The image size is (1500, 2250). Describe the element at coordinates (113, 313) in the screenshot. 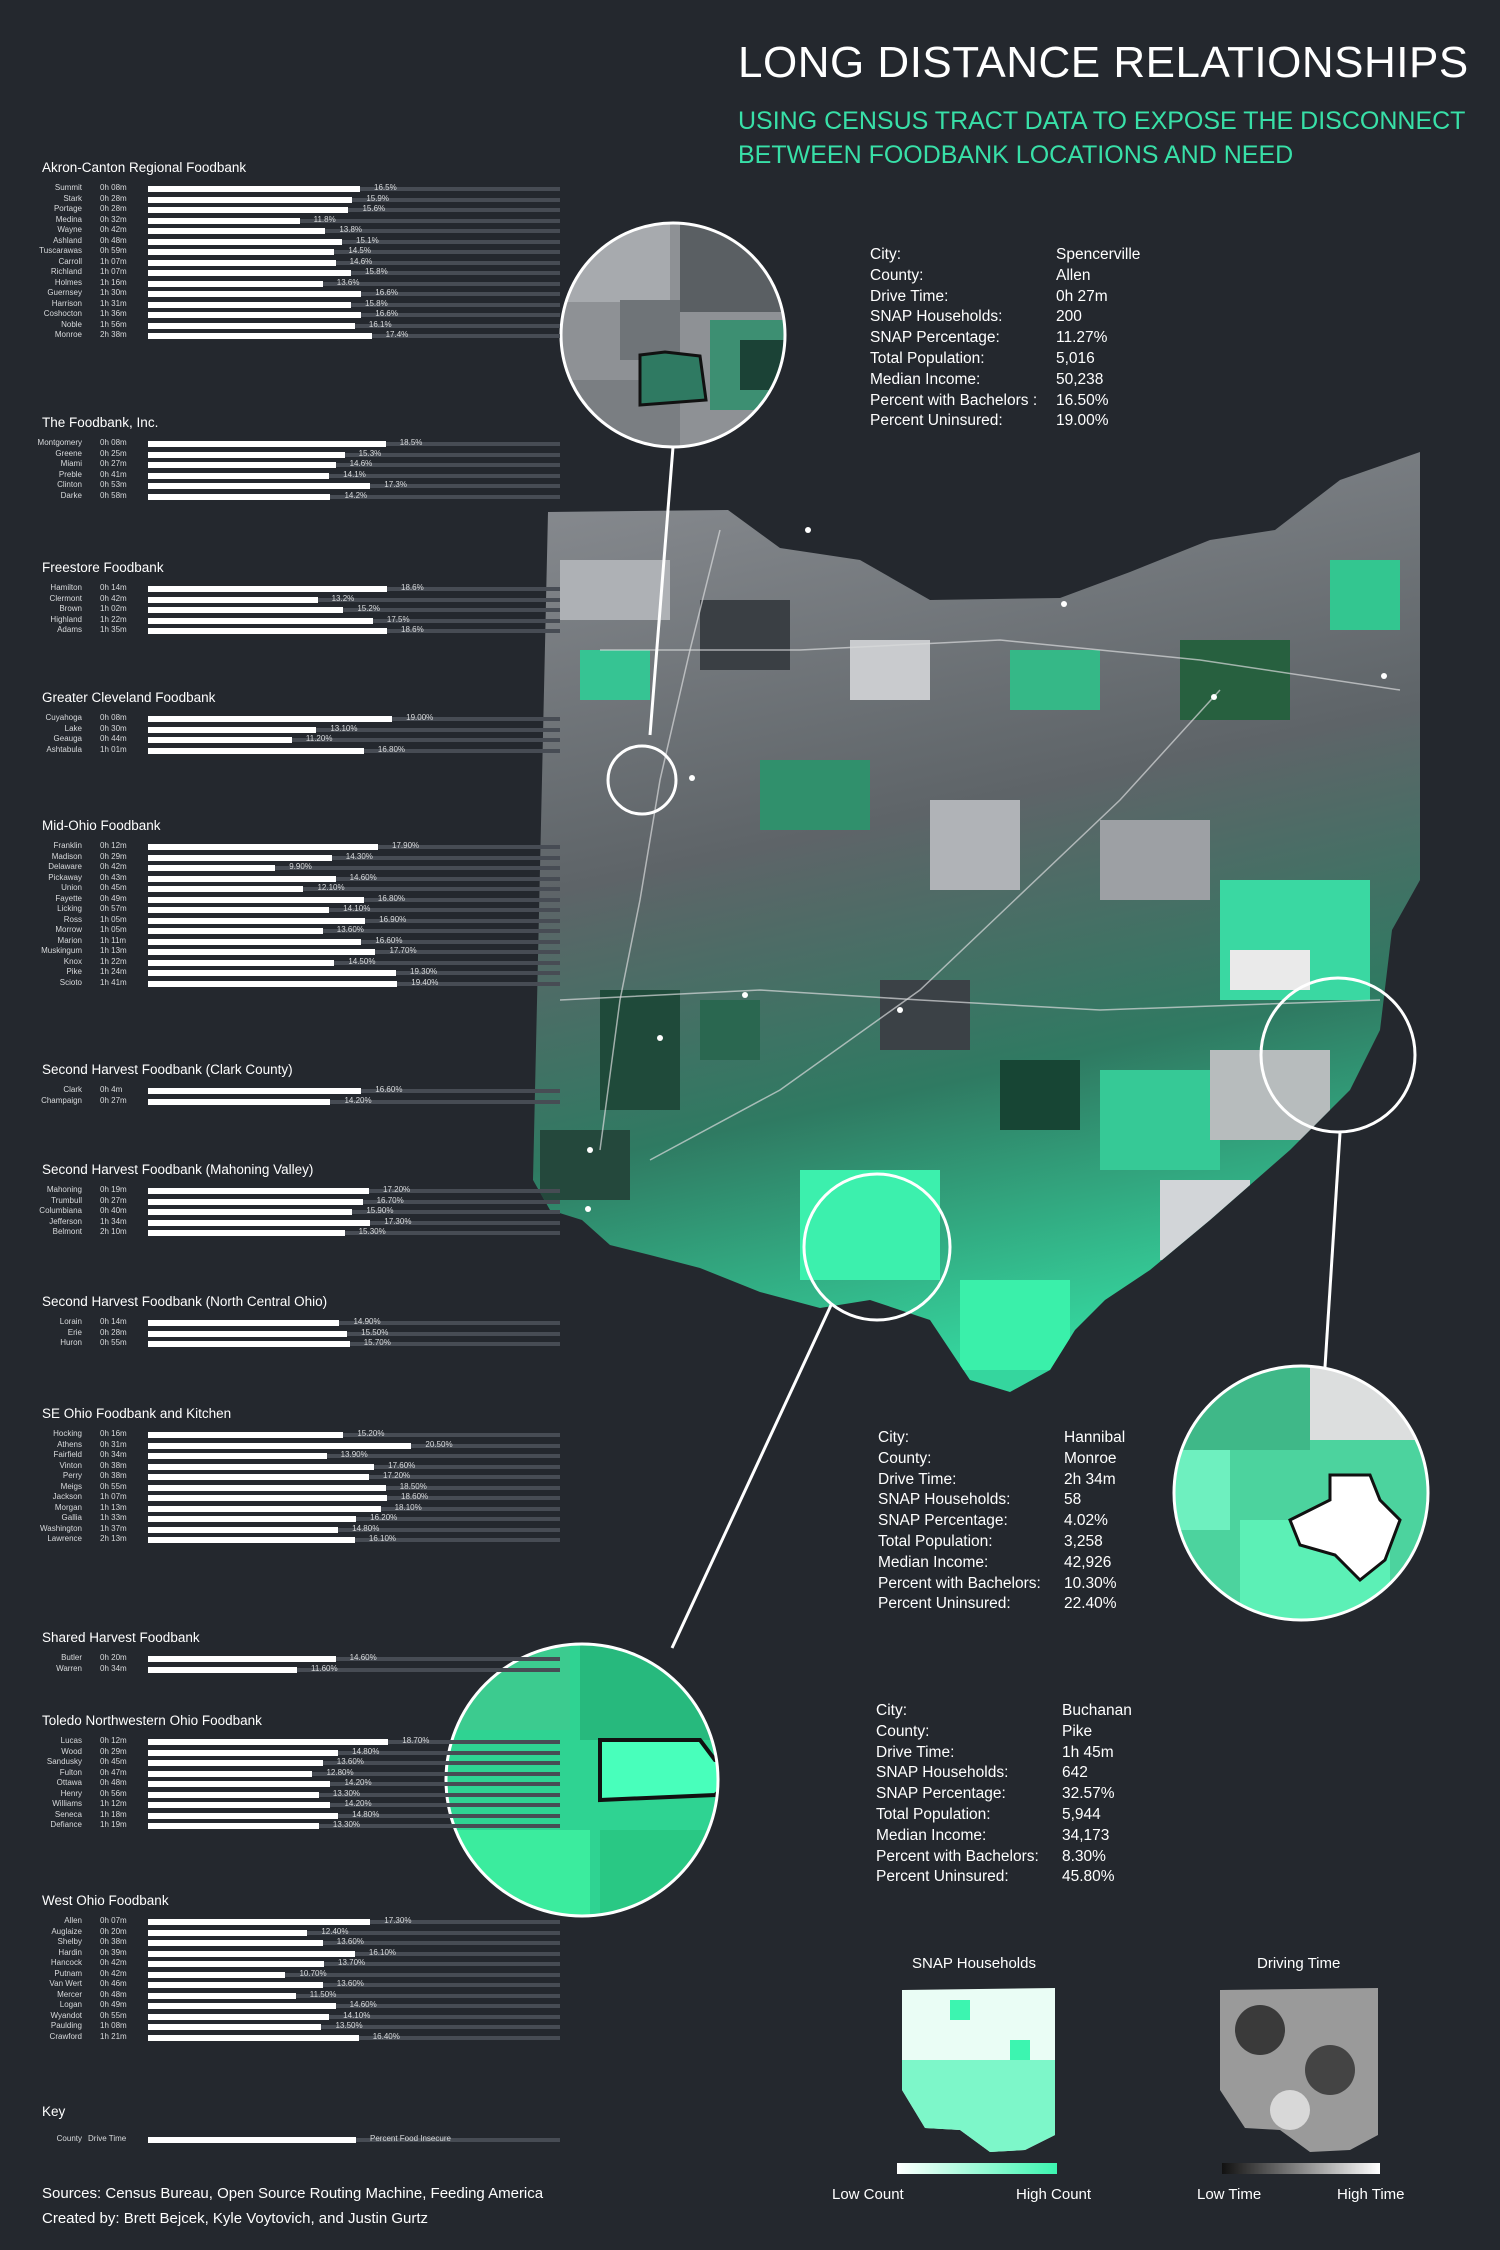

I see `drive-time-label: 1h 36m` at that location.